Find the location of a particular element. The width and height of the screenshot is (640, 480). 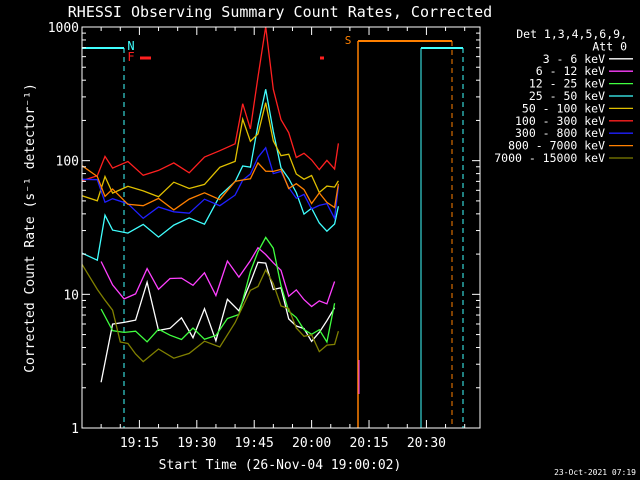

legend-title-line: Det 1,3,4,5,6,9, is located at coordinates (571, 34).